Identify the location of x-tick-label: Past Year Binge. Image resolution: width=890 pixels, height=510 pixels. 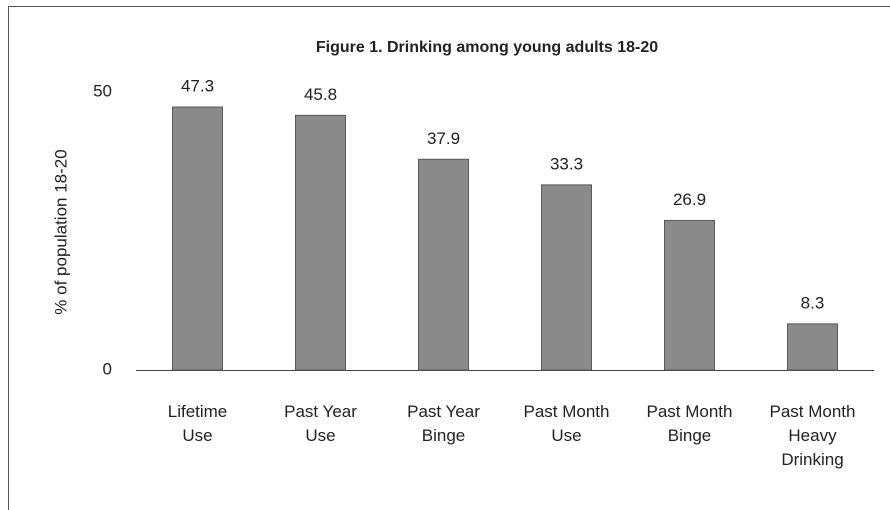
(443, 423).